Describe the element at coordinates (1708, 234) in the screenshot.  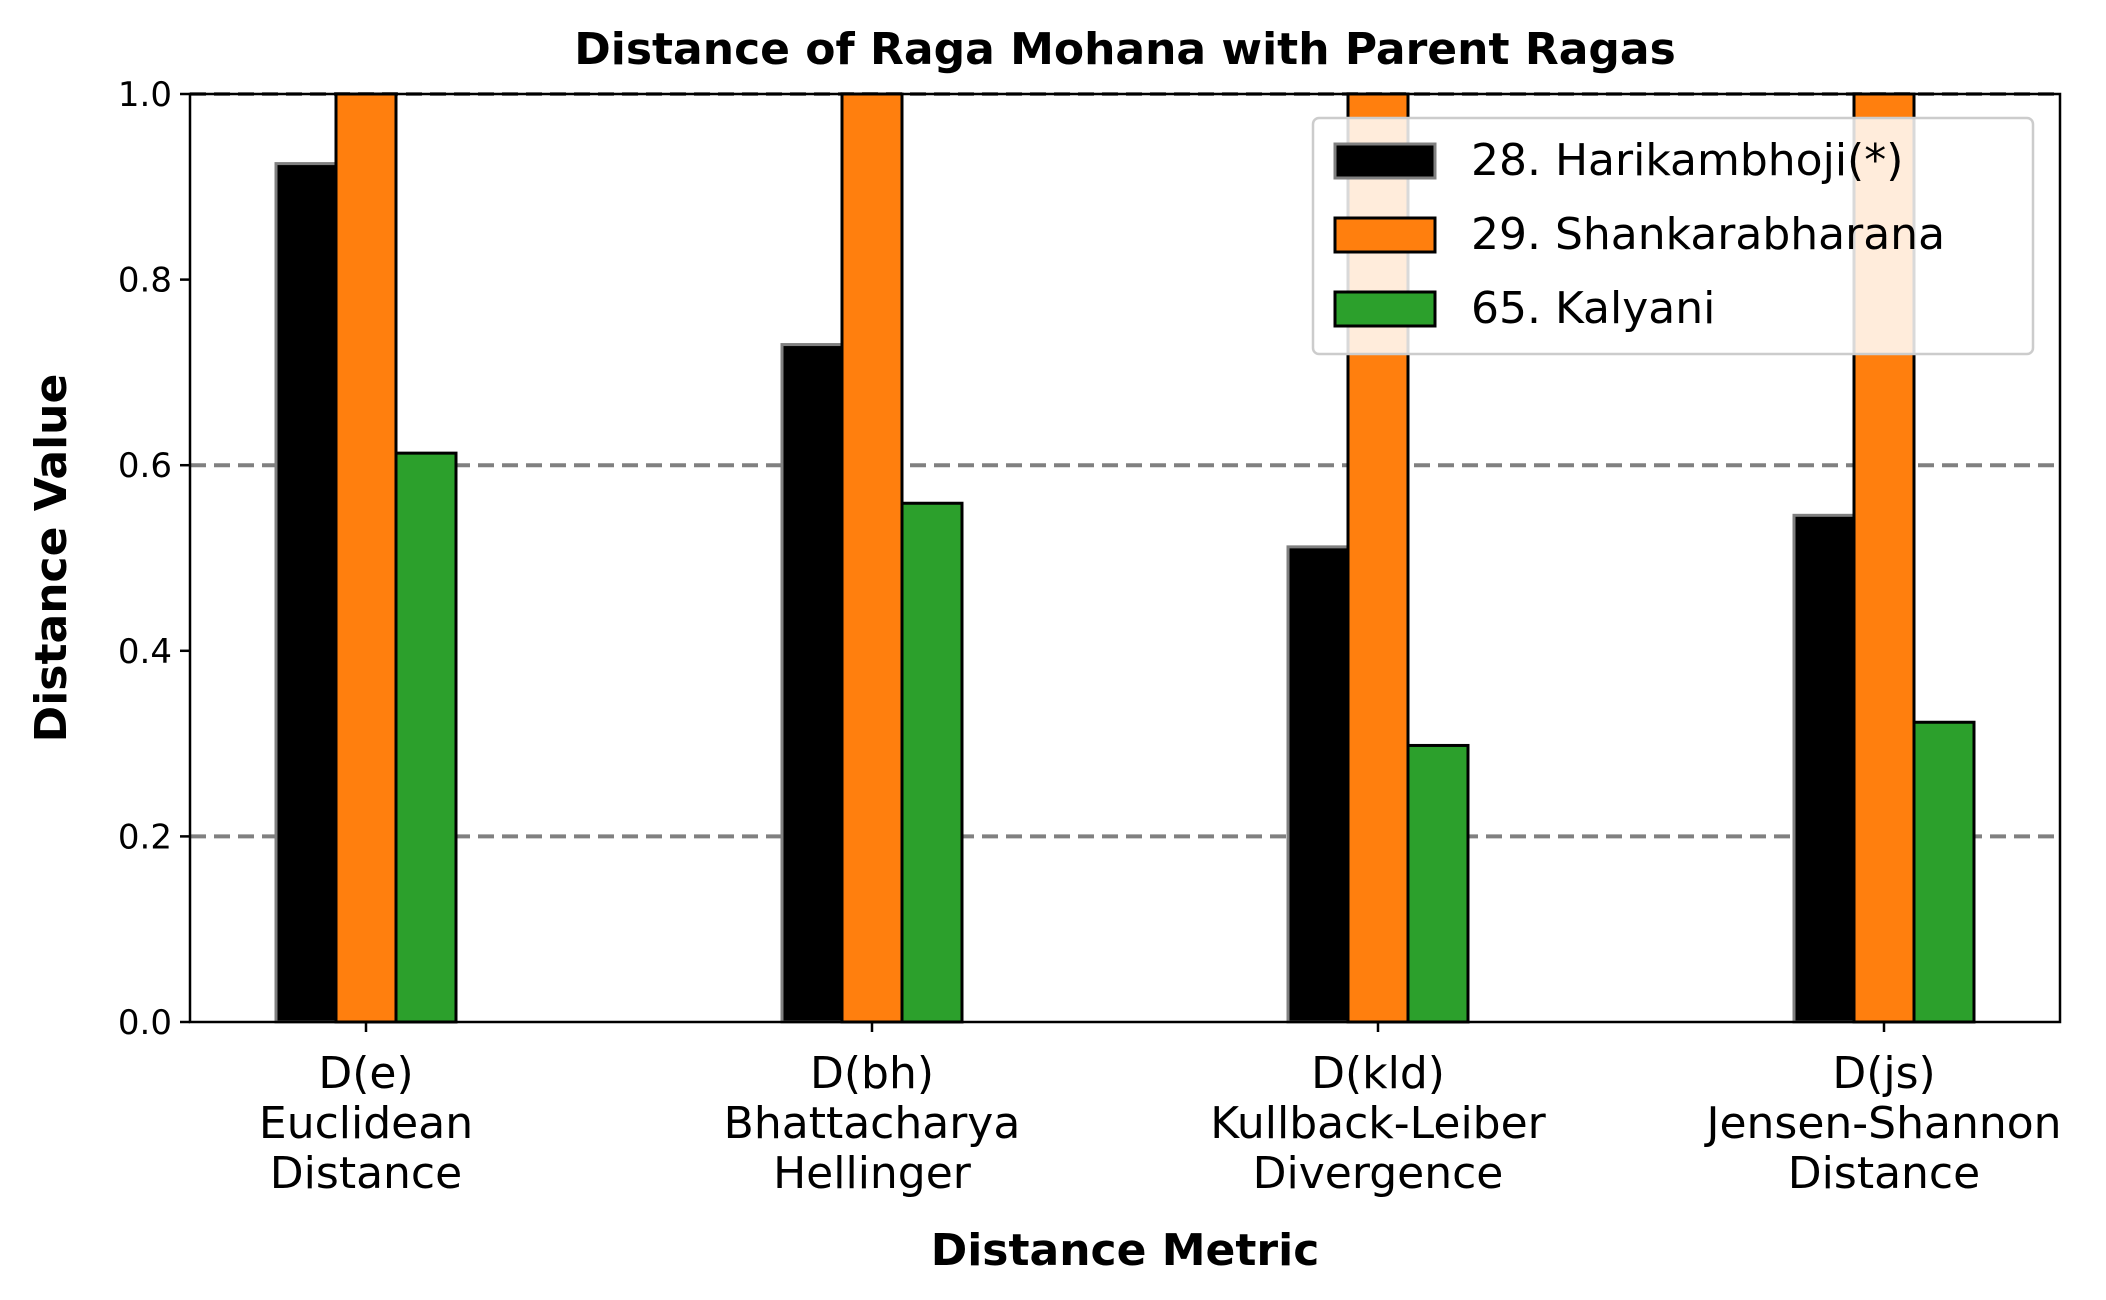
I see `legend-label-2: 29. Shankarabharana` at that location.